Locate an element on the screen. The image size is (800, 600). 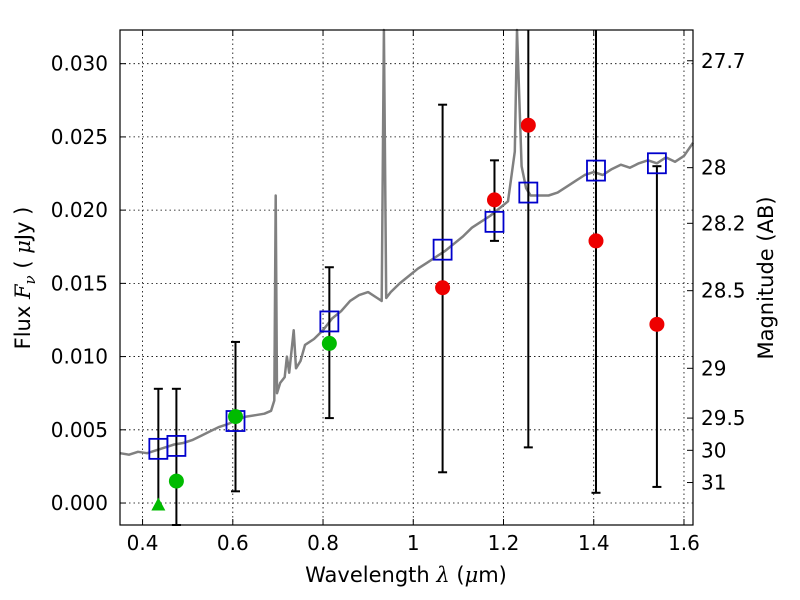
y-tick-label: 0.025 is located at coordinates (79, 137).